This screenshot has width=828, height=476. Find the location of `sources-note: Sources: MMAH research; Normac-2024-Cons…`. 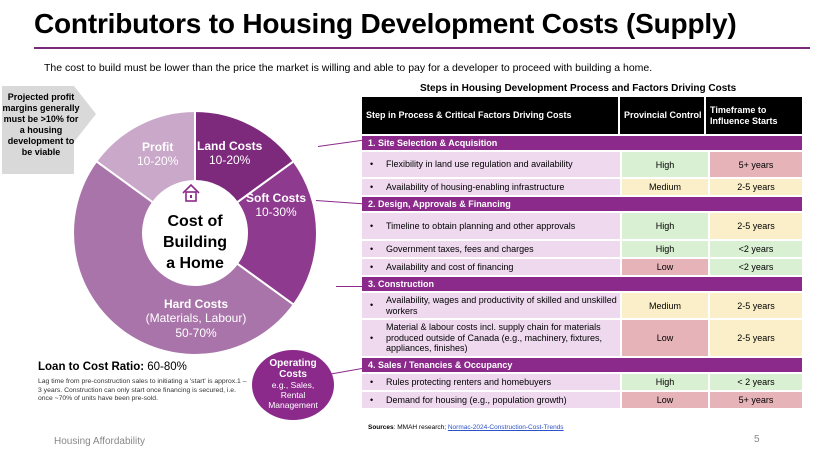

sources-note: Sources: MMAH research; Normac-2024-Cons… is located at coordinates (466, 427).